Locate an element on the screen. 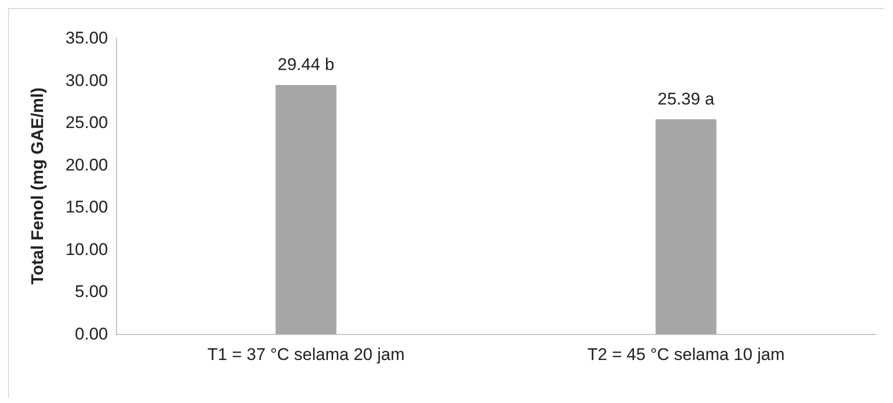  y-tick-label: 0.00 is located at coordinates (91, 334).